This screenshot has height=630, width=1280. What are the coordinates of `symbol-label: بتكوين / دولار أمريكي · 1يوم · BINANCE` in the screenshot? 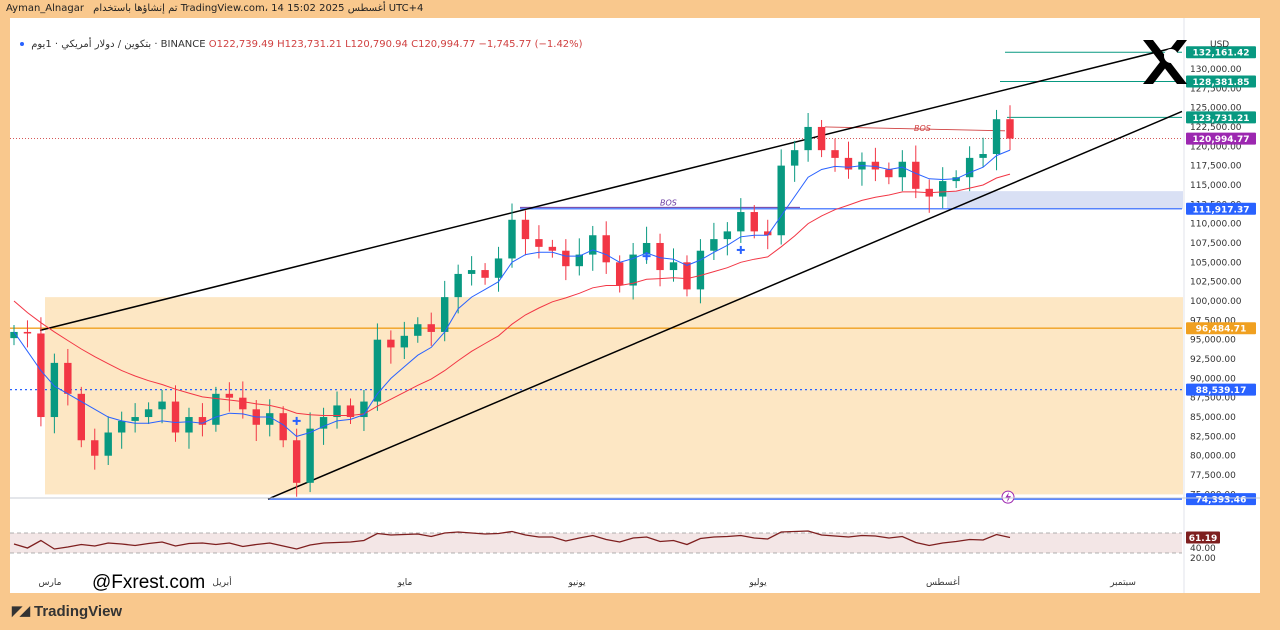 It's located at (118, 44).